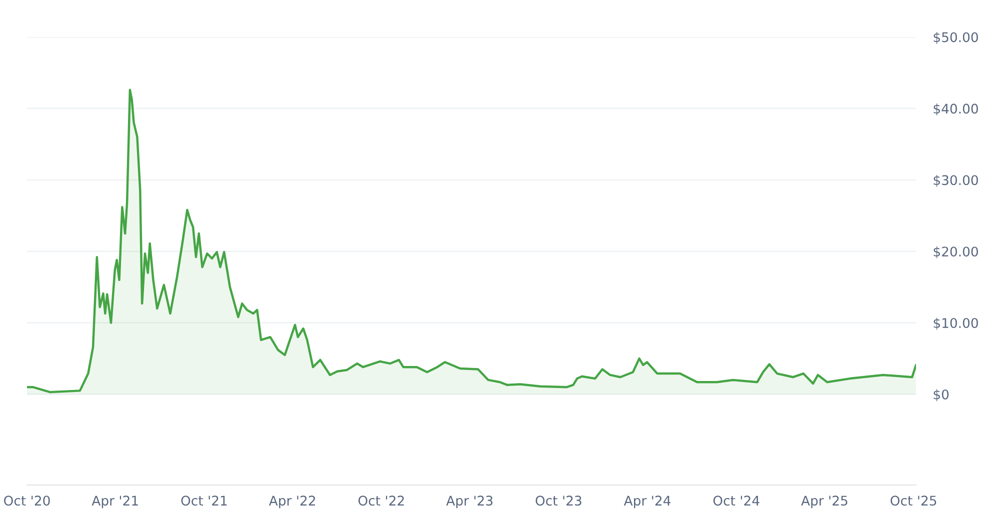  I want to click on y-tick-label: $10.00, so click(956, 324).